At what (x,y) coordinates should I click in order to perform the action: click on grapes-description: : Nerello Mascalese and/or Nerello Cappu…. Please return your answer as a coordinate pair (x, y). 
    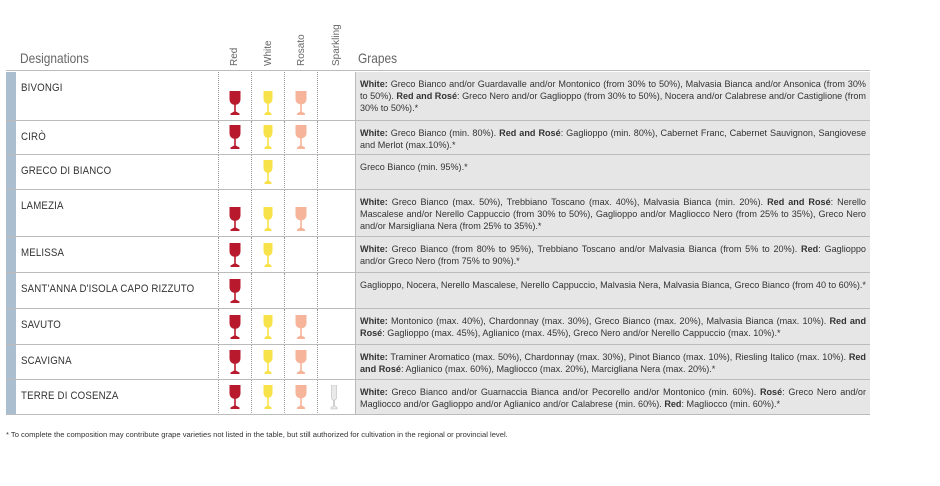
    Looking at the image, I should click on (613, 214).